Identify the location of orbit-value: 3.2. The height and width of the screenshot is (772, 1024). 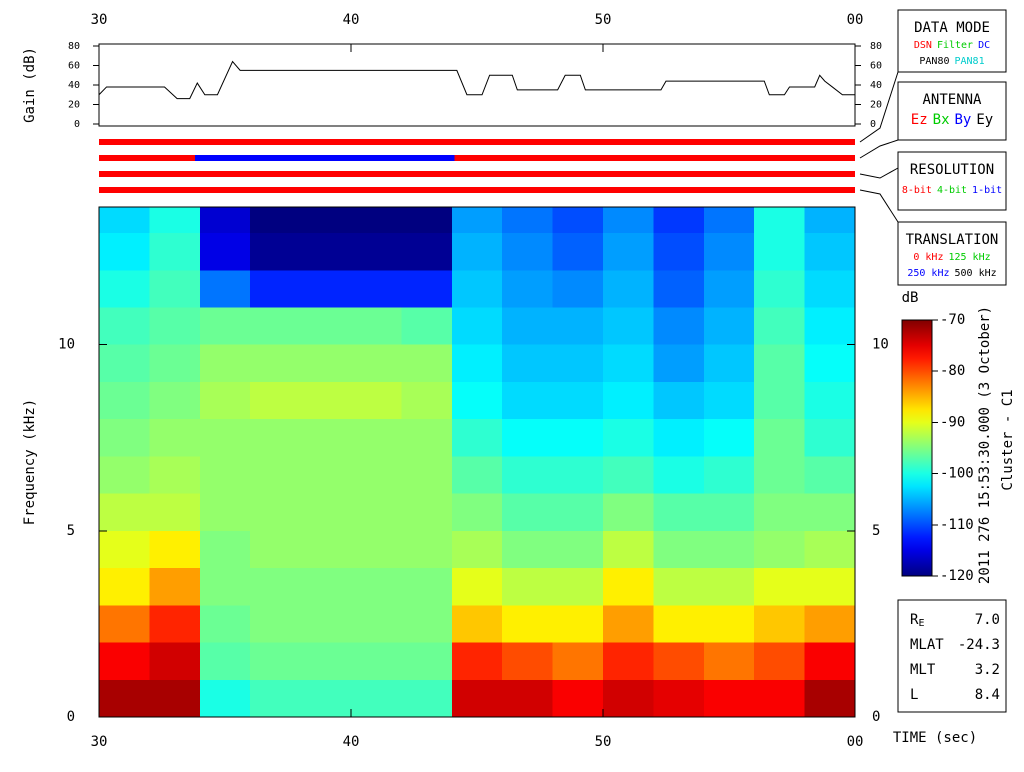
(987, 670).